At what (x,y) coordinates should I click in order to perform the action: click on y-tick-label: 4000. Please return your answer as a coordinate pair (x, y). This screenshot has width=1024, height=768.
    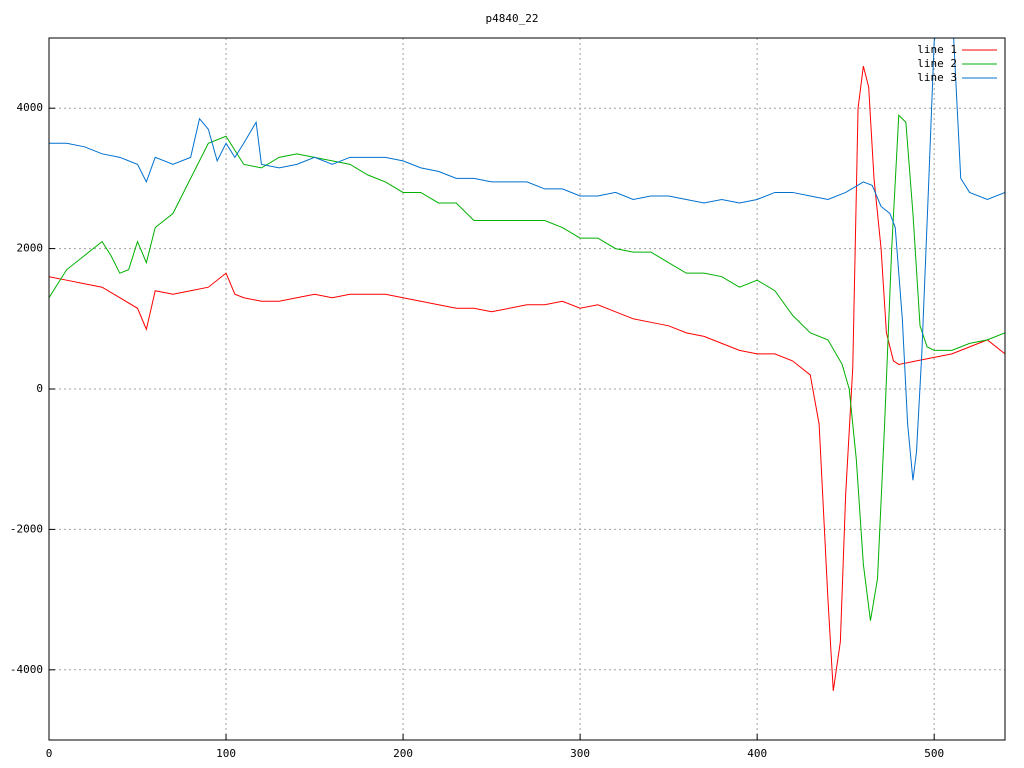
    Looking at the image, I should click on (30, 107).